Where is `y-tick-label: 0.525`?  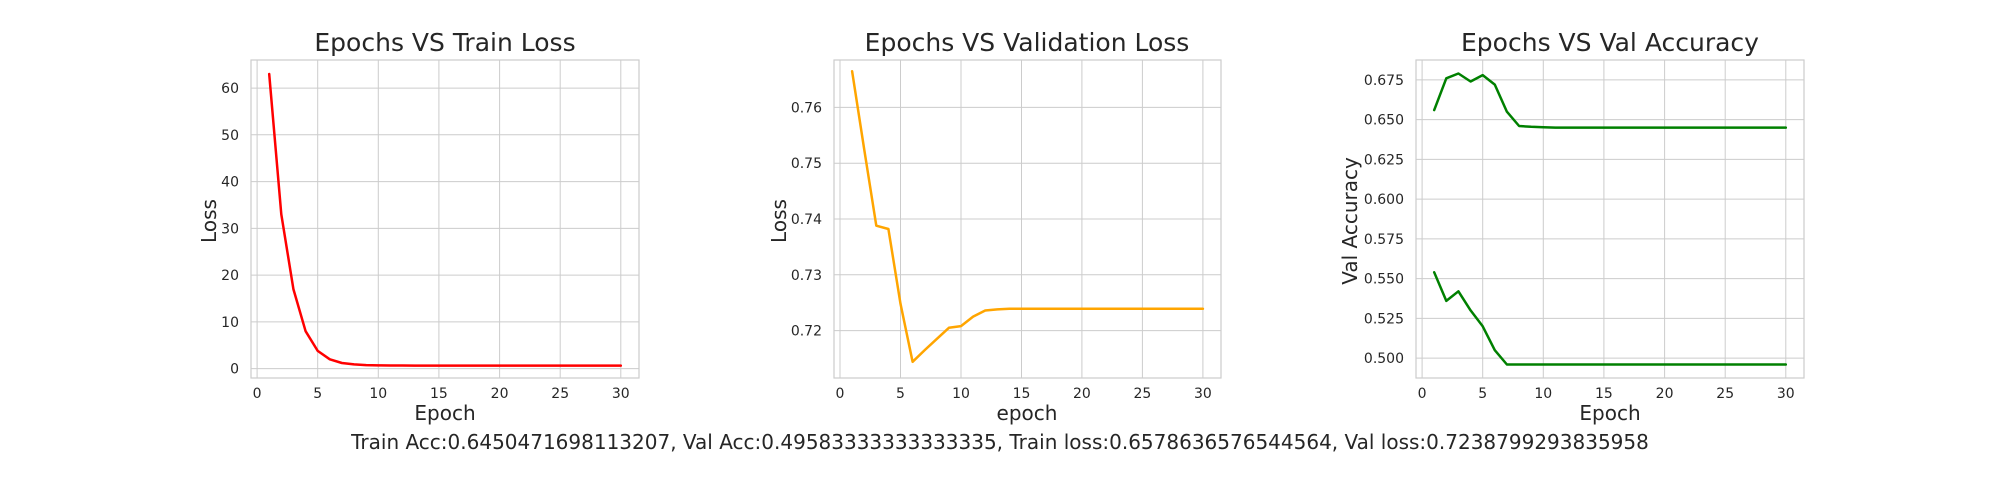
y-tick-label: 0.525 is located at coordinates (1384, 319).